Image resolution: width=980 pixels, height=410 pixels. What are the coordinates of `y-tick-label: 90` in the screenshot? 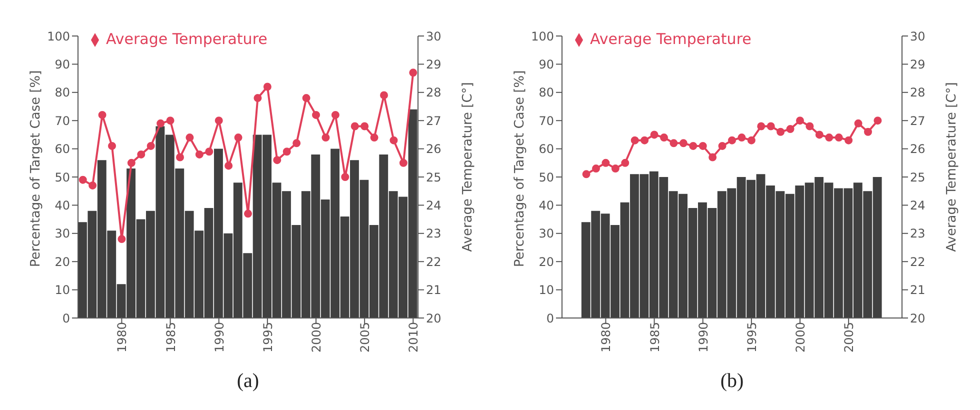 It's located at (62, 64).